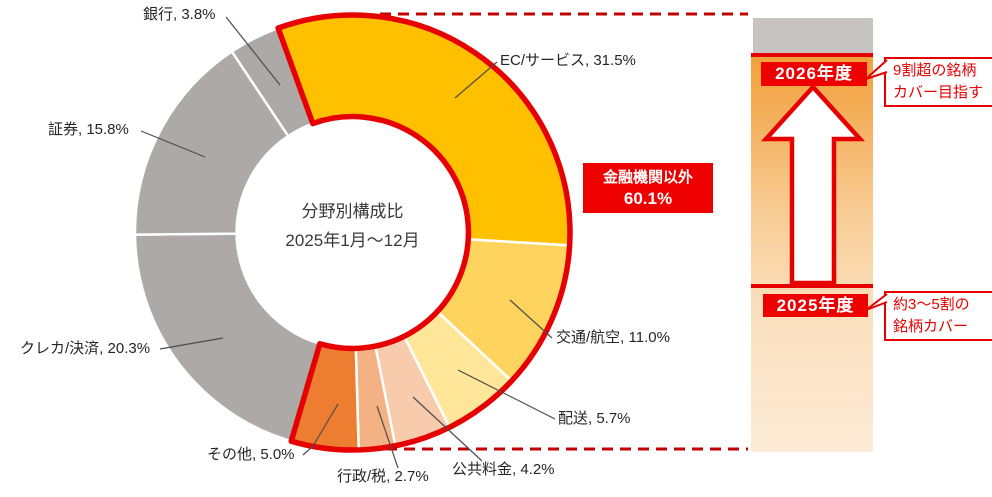  What do you see at coordinates (387, 437) in the screenshot?
I see `leader-line-government-tax` at bounding box center [387, 437].